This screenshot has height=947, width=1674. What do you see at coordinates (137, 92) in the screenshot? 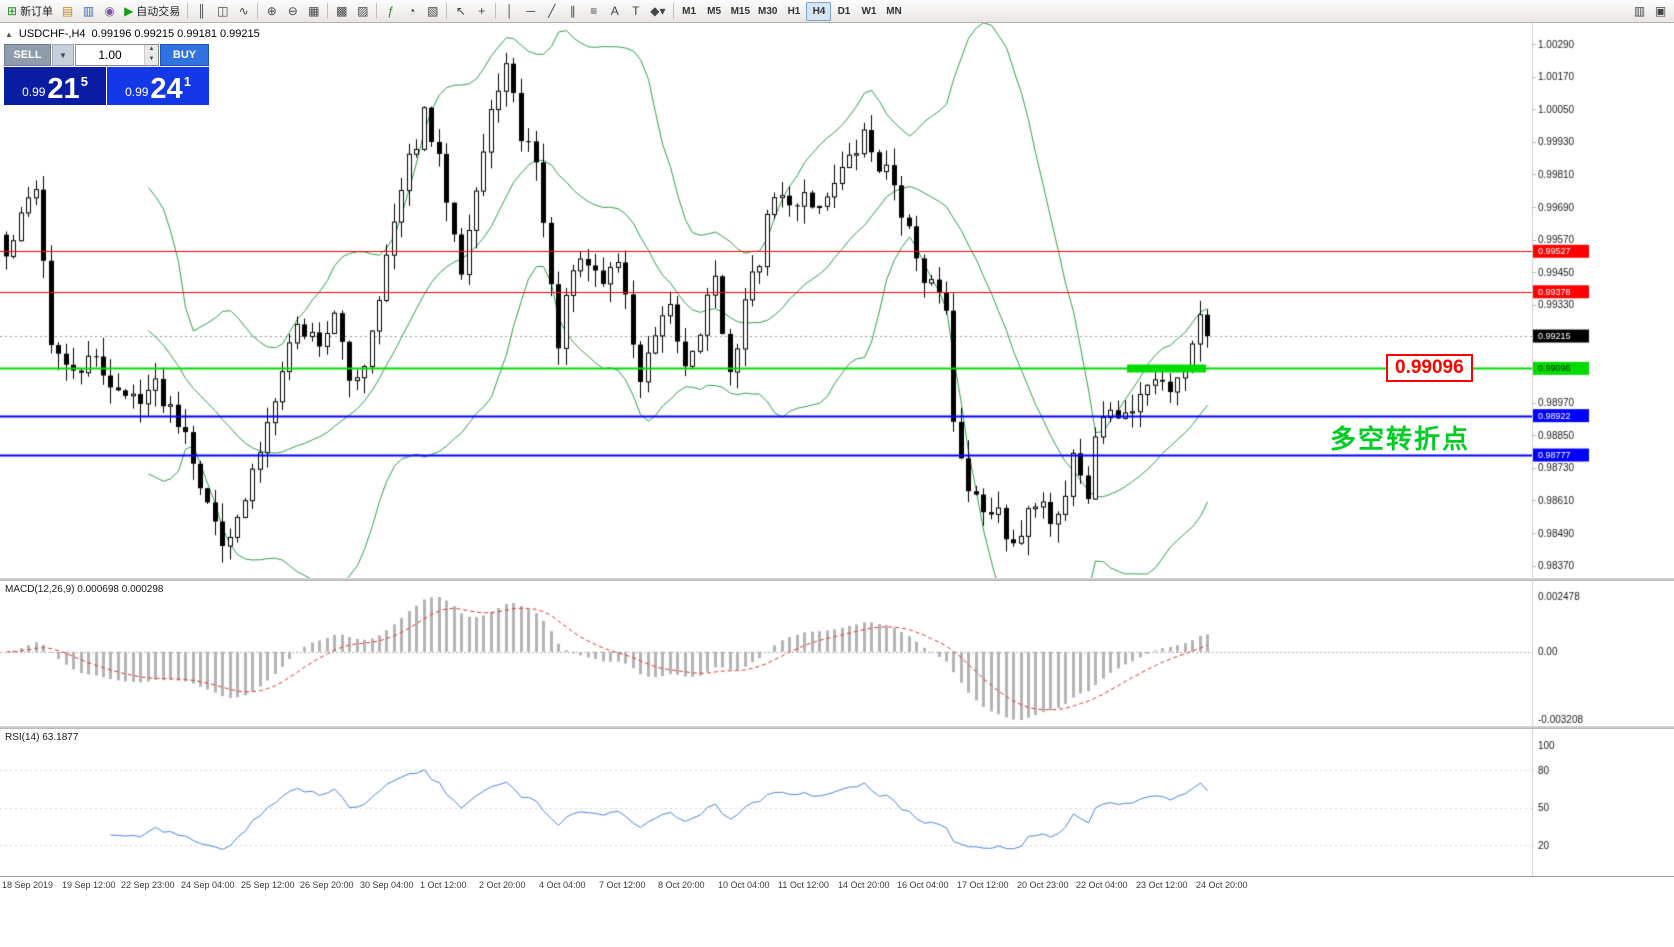
I see `buy-price-base: 0.99` at bounding box center [137, 92].